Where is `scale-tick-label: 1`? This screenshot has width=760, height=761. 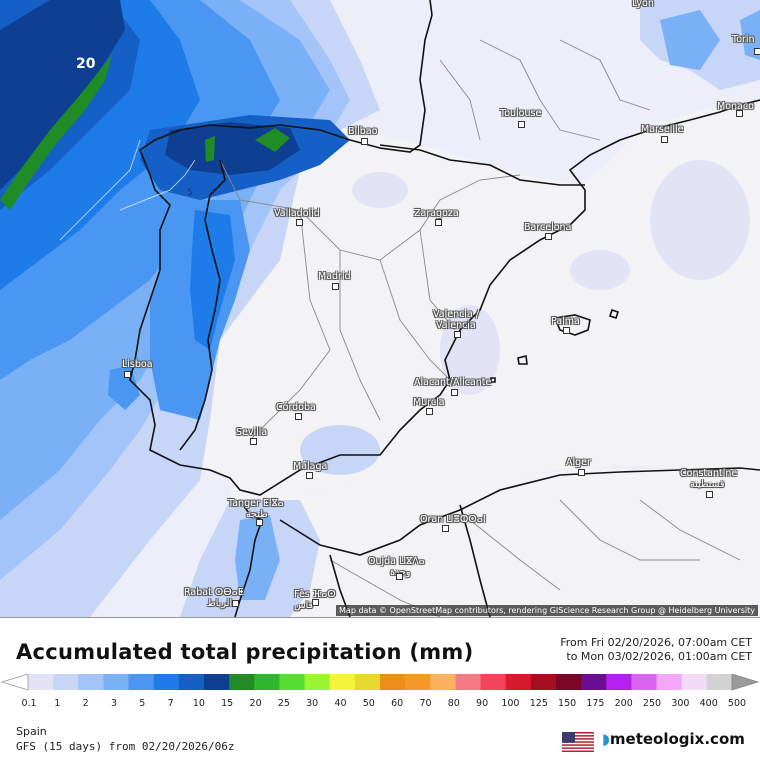
scale-tick-label: 1 is located at coordinates (57, 703).